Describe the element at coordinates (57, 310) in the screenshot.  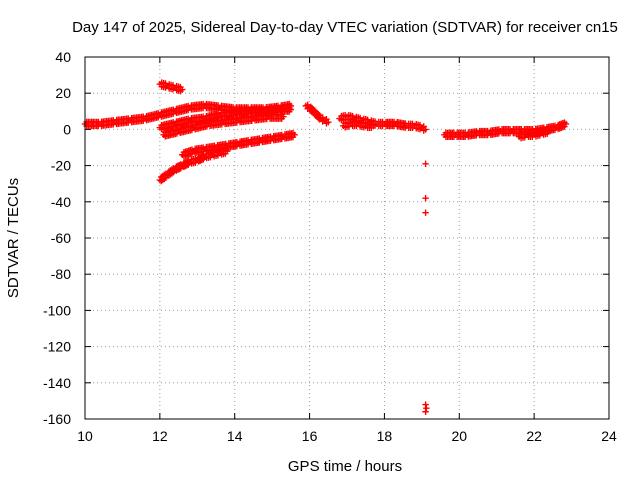
I see `y-tick-label: -100` at that location.